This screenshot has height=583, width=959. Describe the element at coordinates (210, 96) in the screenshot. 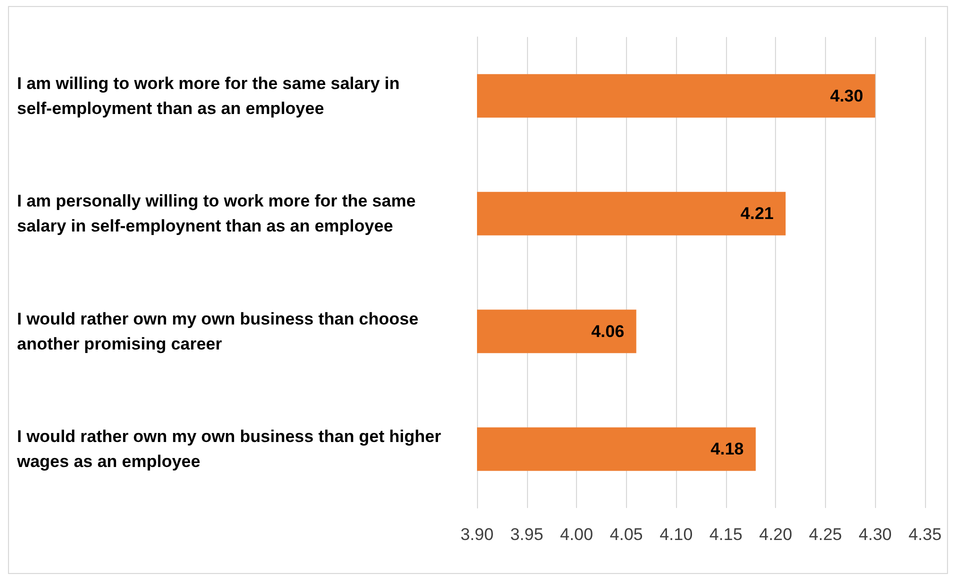

I see `y-tick-label: I am willing to work more for the same salary in self-employment than as an employee` at that location.